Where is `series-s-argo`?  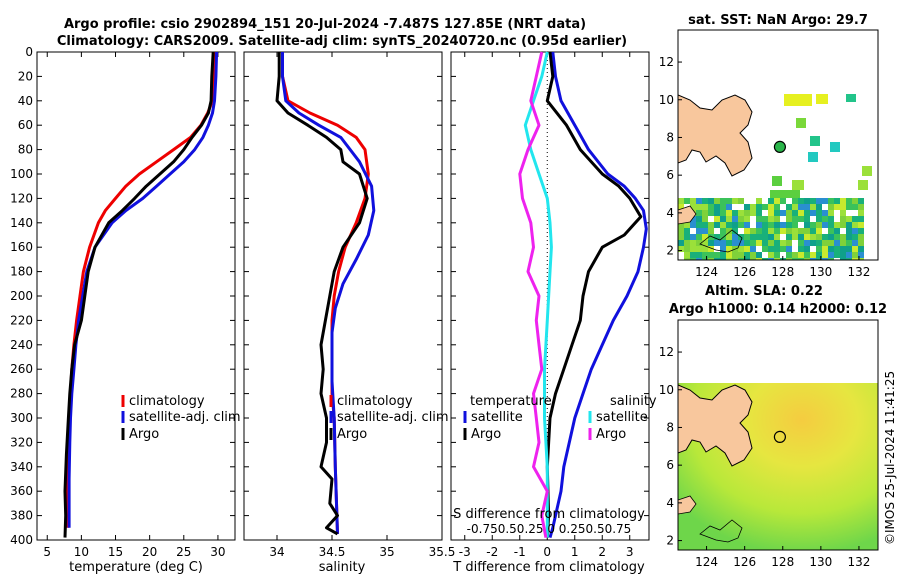
series-s-argo is located at coordinates (533, 294).